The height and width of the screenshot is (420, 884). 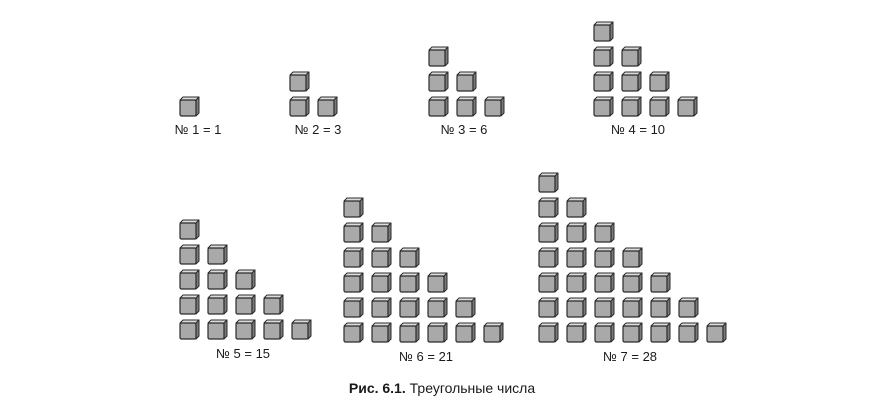 What do you see at coordinates (318, 129) in the screenshot?
I see `figure-label-2: № 2 = 3` at bounding box center [318, 129].